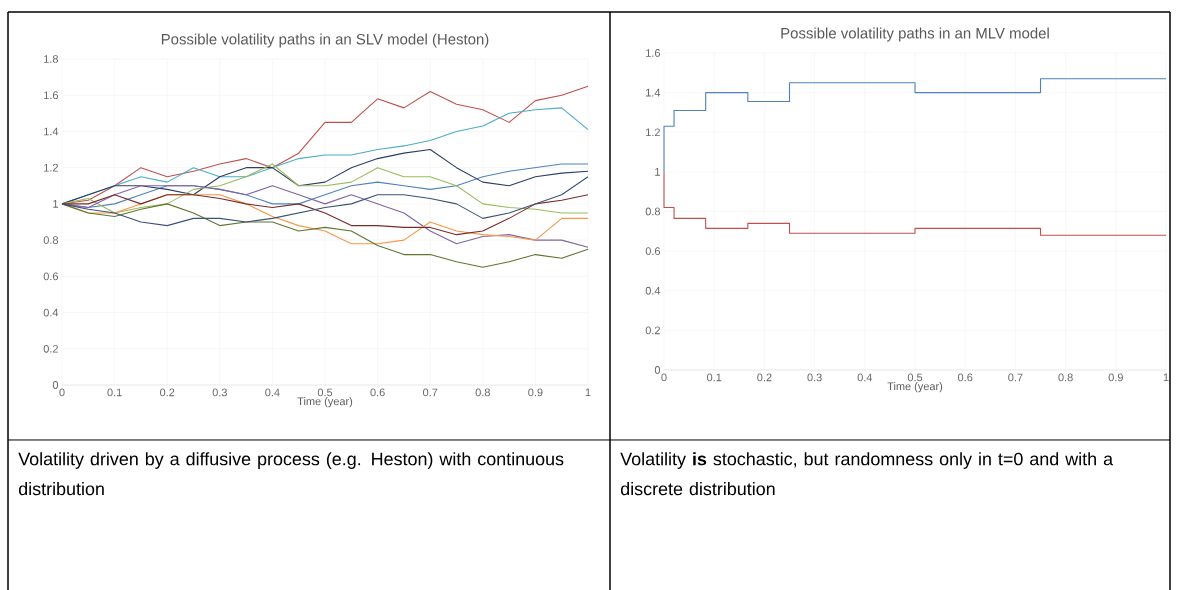 The image size is (1179, 590). Describe the element at coordinates (325, 40) in the screenshot. I see `chart-title: Possible volatility paths in an SLV model (Heston)` at that location.